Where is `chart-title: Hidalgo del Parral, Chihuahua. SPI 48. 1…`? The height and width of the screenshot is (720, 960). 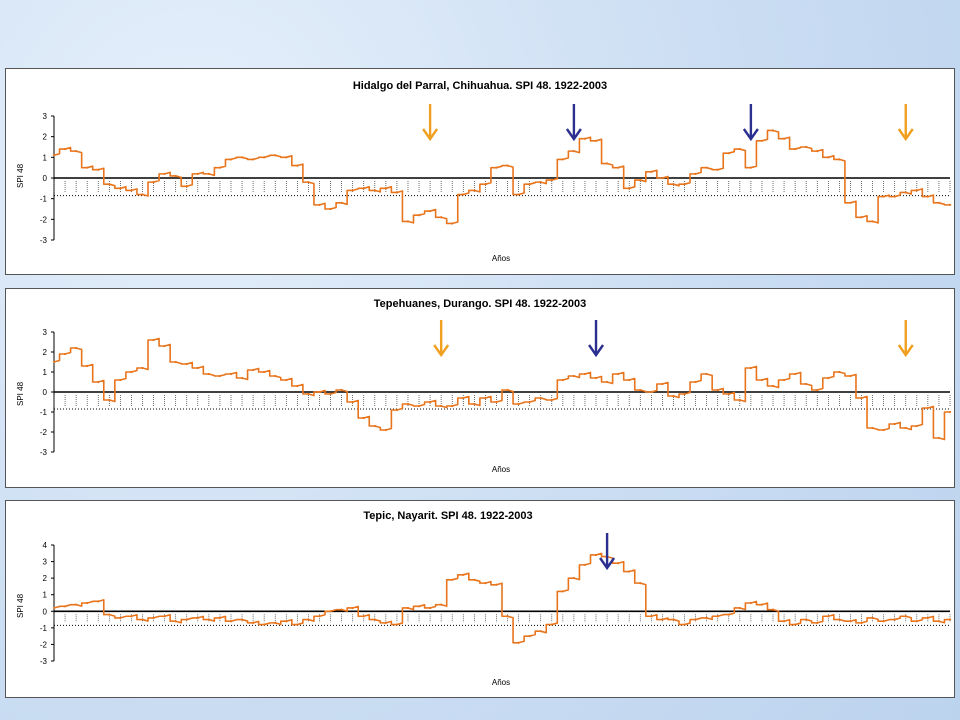
chart-title: Hidalgo del Parral, Chihuahua. SPI 48. 1… is located at coordinates (480, 86).